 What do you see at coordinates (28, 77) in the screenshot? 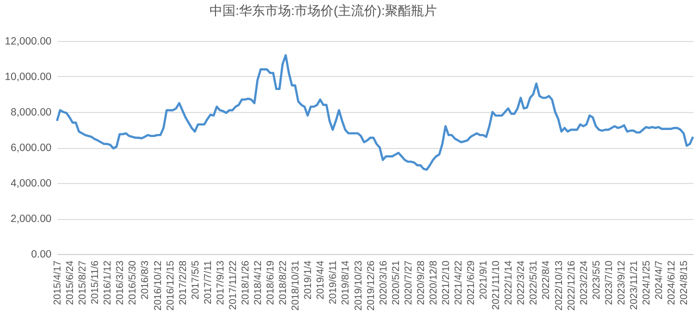
I see `y-tick-label: 10,000.00` at bounding box center [28, 77].